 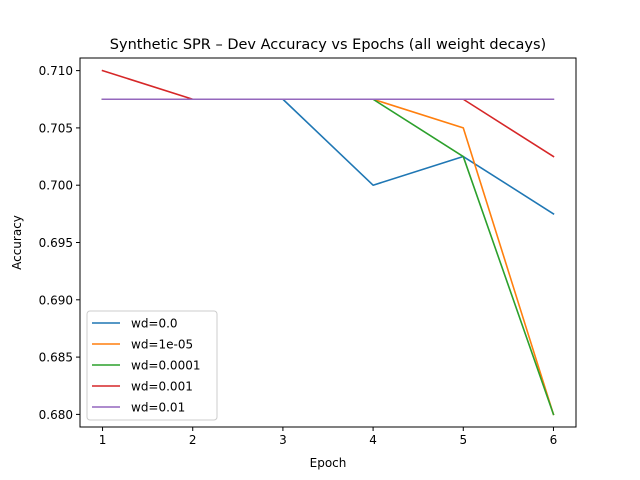 What do you see at coordinates (328, 437) in the screenshot?
I see `x-axis: 1 2 3 4 5 6` at bounding box center [328, 437].